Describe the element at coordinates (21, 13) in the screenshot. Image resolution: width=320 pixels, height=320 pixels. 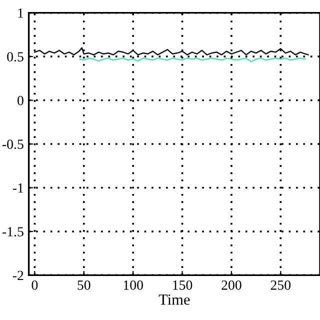
I see `y-tick-label: 1` at that location.